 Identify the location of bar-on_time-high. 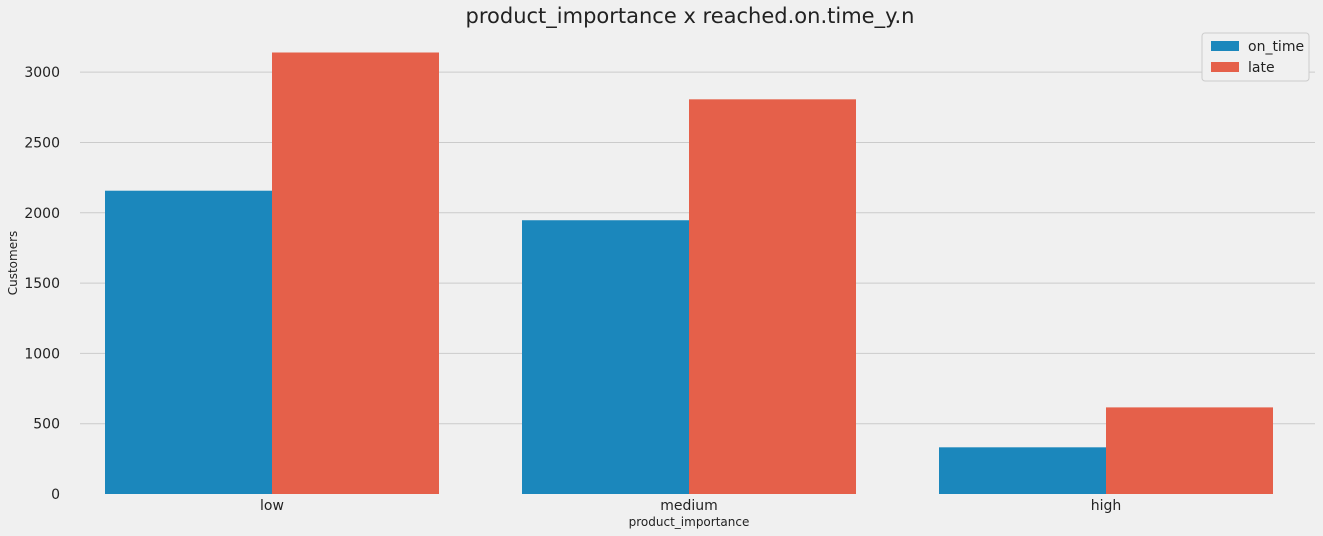
(1022, 470).